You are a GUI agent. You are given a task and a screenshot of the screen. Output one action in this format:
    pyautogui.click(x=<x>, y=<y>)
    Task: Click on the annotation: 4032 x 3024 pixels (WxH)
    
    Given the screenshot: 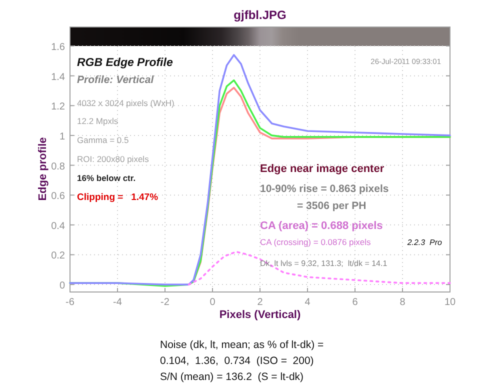 What is the action you would take?
    pyautogui.click(x=125, y=103)
    